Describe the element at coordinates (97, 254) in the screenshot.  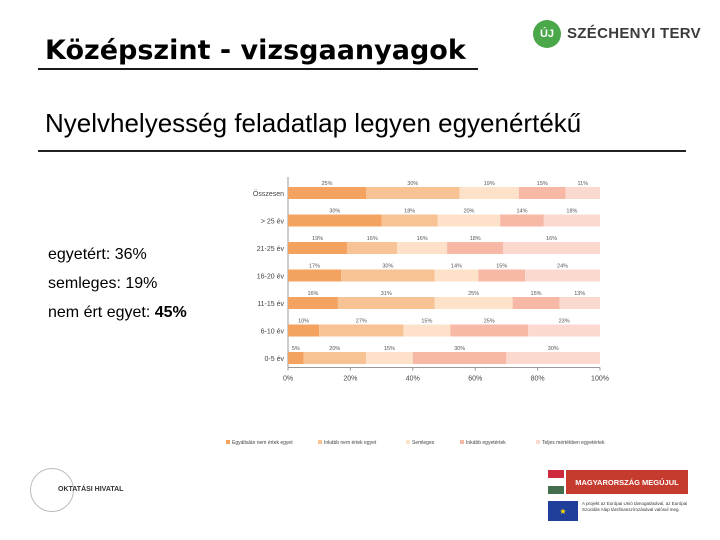
I see `stat-agree: egyetért: 36%` at that location.